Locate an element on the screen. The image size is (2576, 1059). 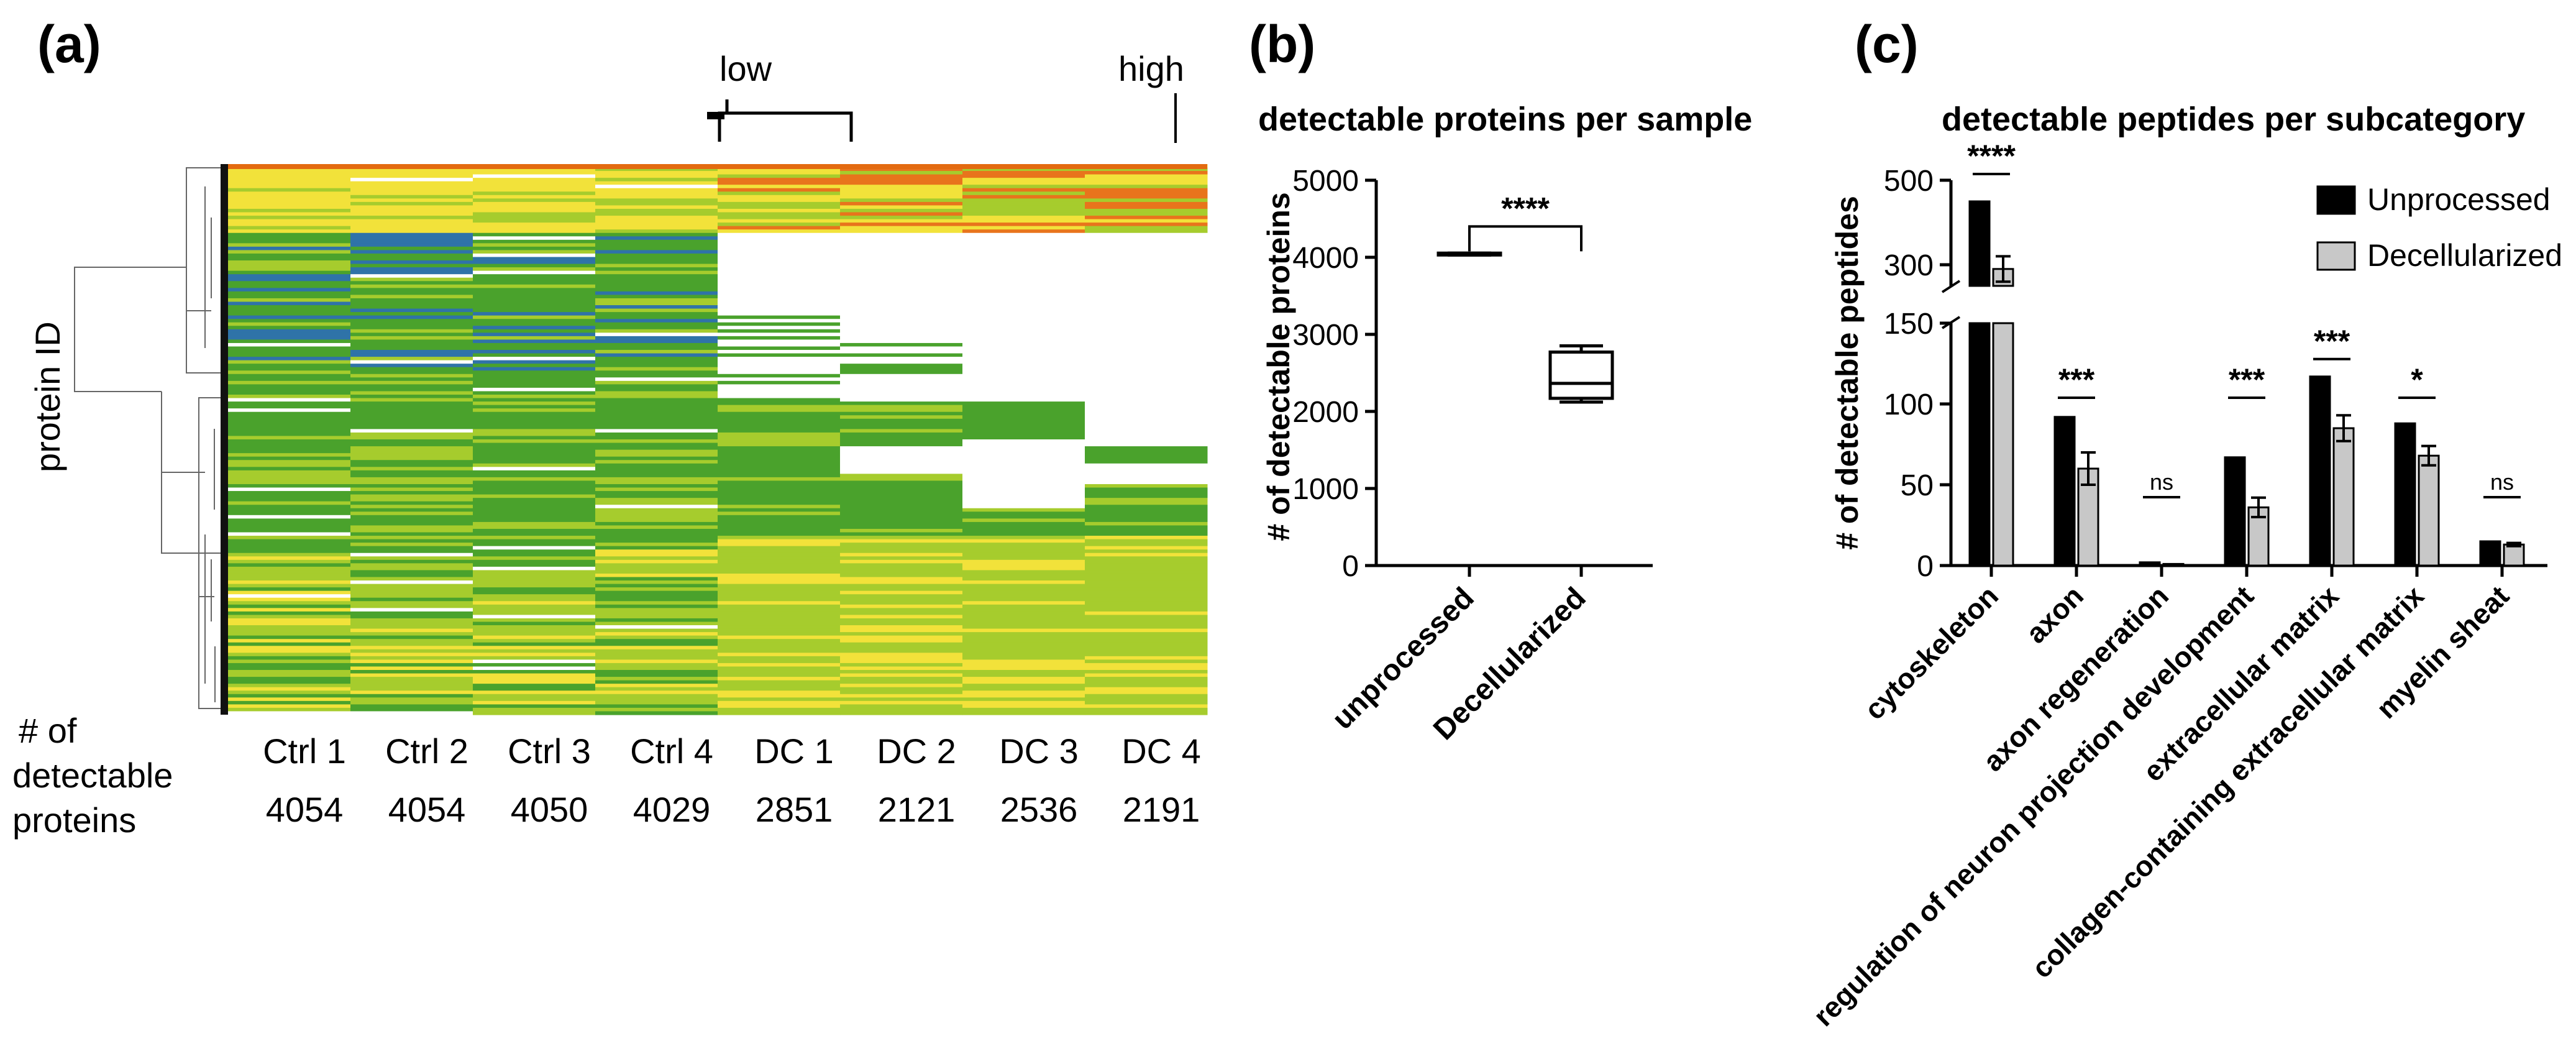
boxplot-ytick-label: 5000 is located at coordinates (1325, 181).